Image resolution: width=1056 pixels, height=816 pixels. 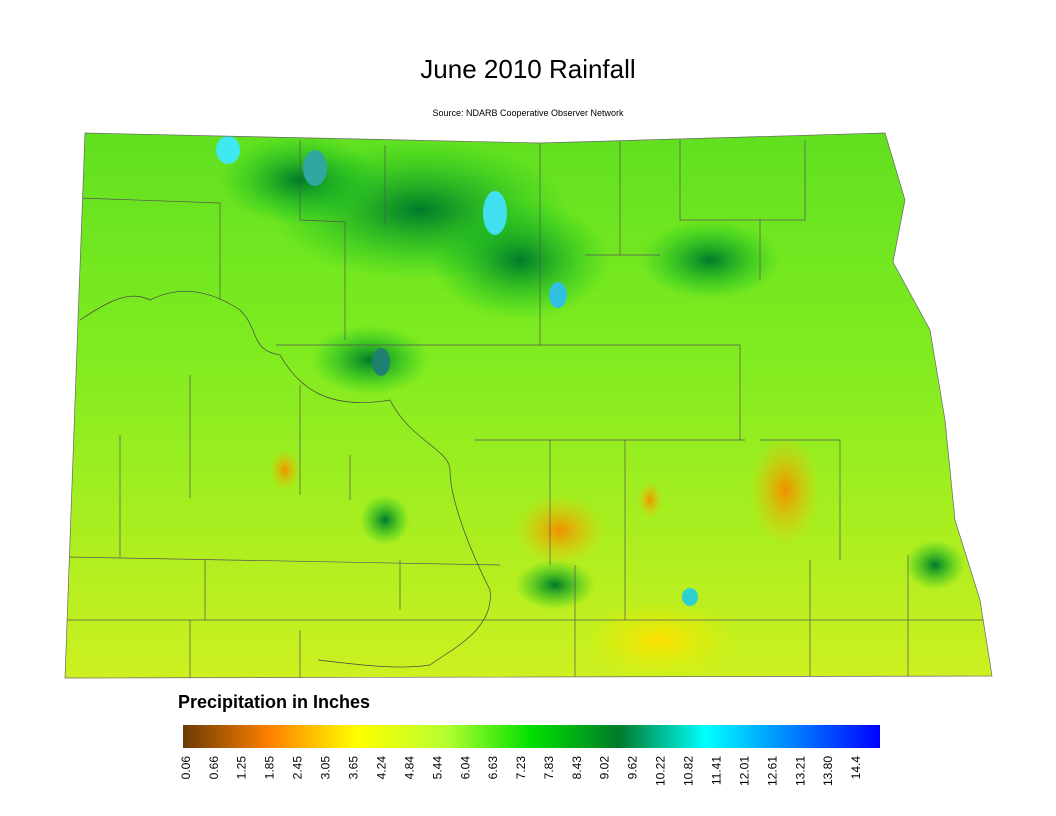 I want to click on colorbar-tick-label: 0.06, so click(x=186, y=768).